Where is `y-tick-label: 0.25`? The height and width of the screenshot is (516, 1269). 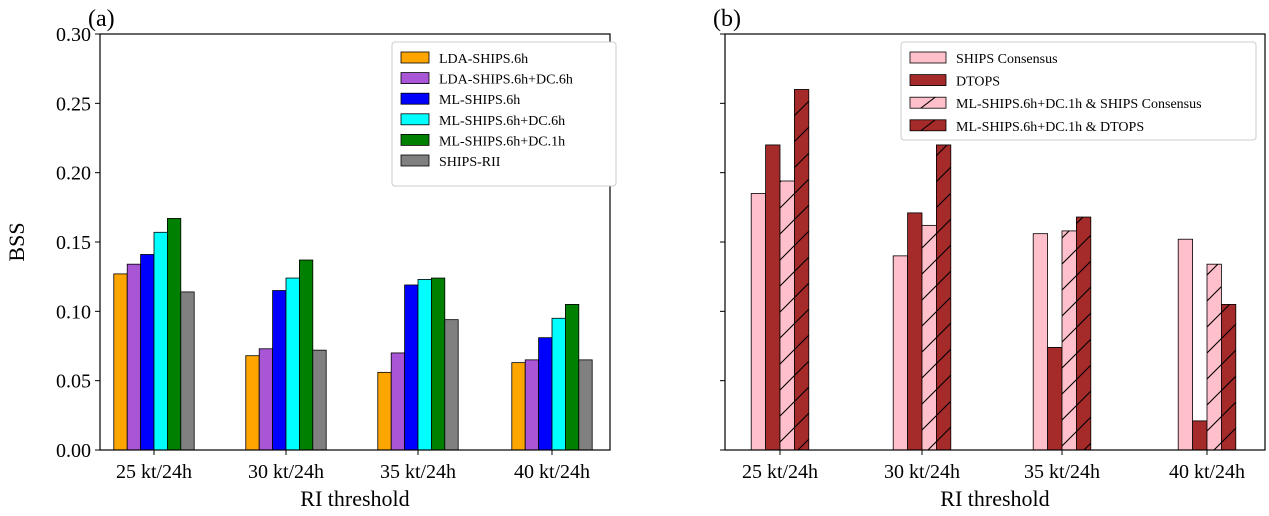 y-tick-label: 0.25 is located at coordinates (73, 104).